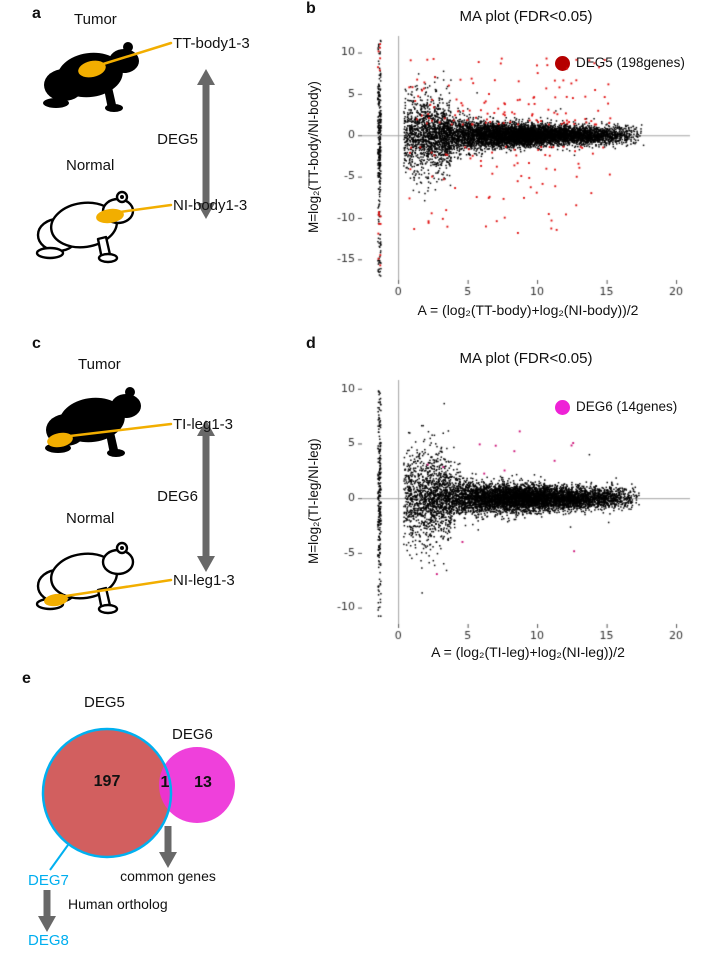 The width and height of the screenshot is (708, 961). I want to click on panel-a-label: a, so click(36, 13).